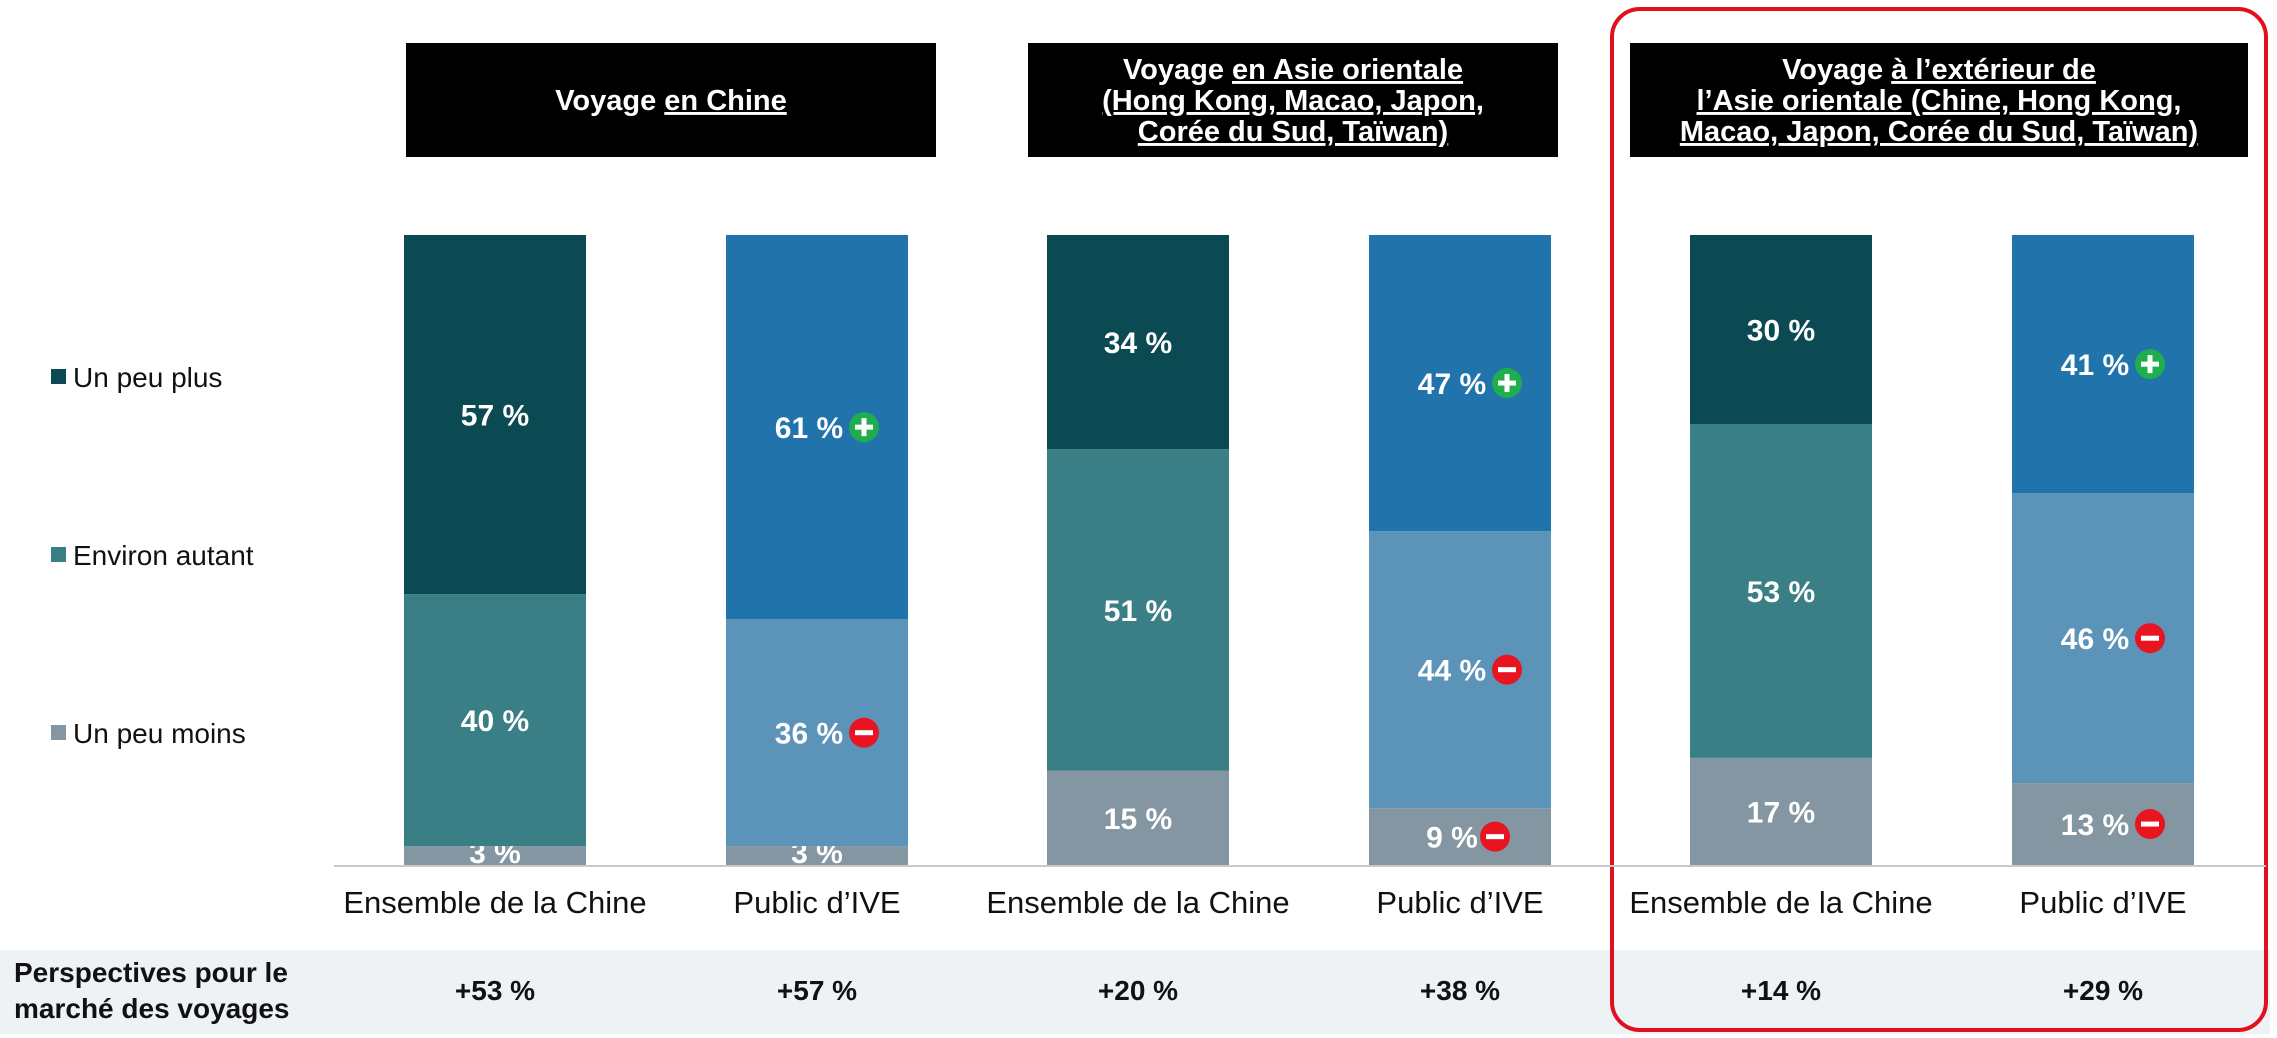 Image resolution: width=2277 pixels, height=1038 pixels. I want to click on bar-value-label: 61 %, so click(809, 428).